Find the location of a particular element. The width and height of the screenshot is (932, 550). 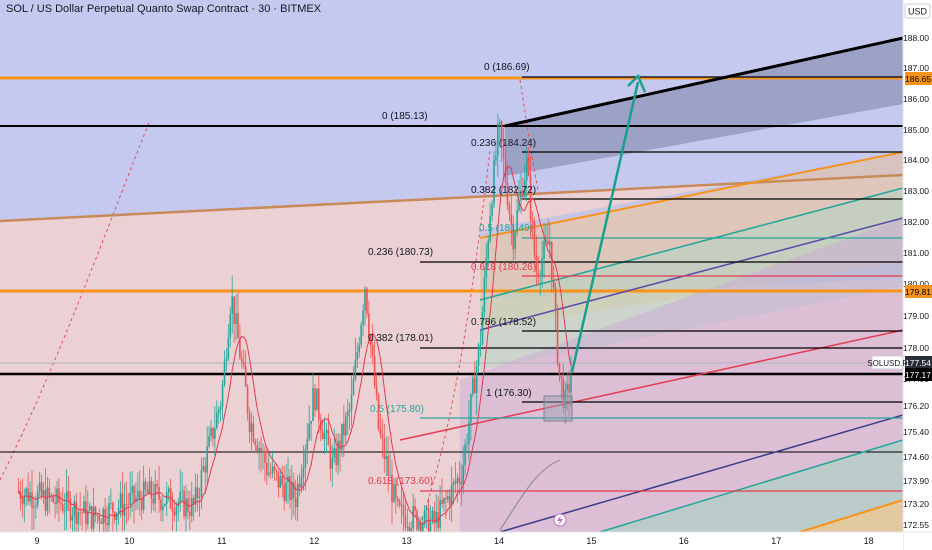

time-axis is located at coordinates (451, 541).